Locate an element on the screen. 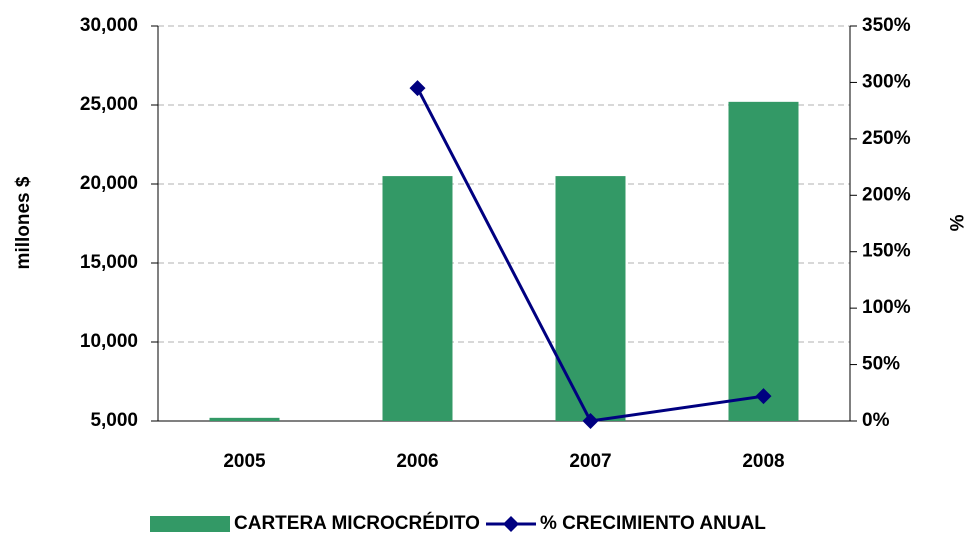  x-tick-label: 2007 is located at coordinates (590, 461).